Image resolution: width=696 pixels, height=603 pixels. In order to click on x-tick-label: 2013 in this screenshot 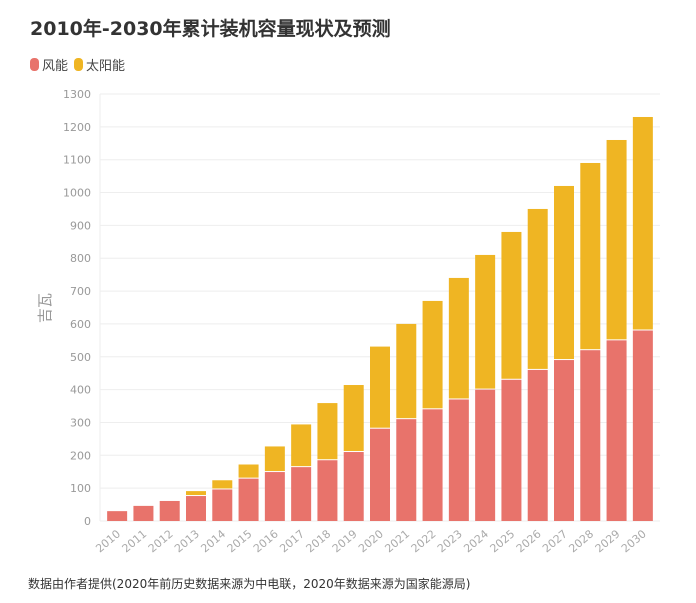, I will do `click(187, 541)`.